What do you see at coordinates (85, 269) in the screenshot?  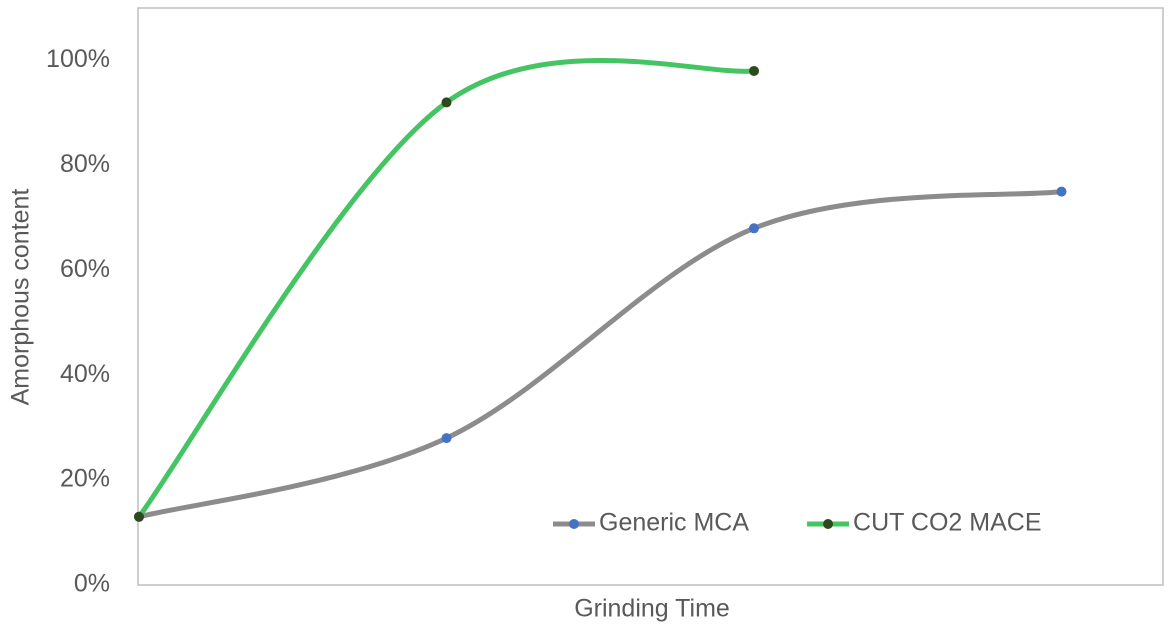 I see `y-tick-label: 60%` at bounding box center [85, 269].